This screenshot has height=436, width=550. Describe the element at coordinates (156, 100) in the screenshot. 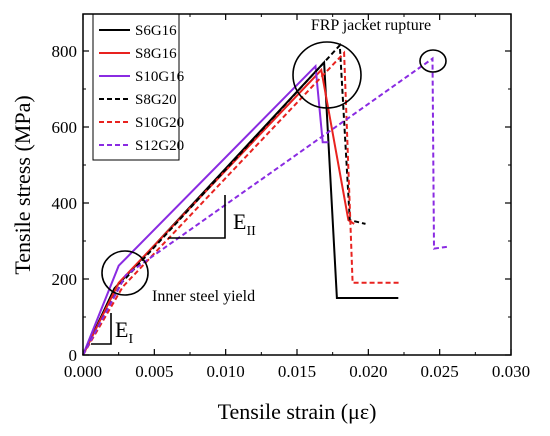

I see `legend-label-s8g20: S8G20` at that location.